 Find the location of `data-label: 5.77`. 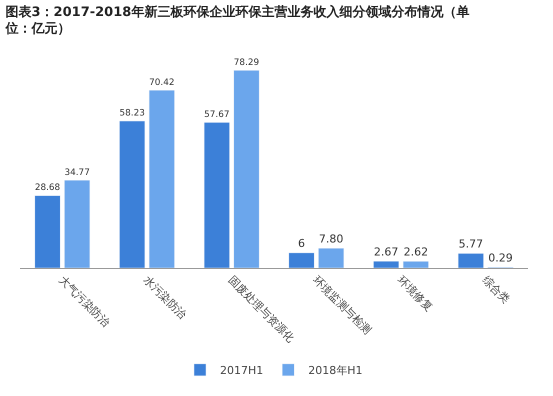

data-label: 5.77 is located at coordinates (471, 243).